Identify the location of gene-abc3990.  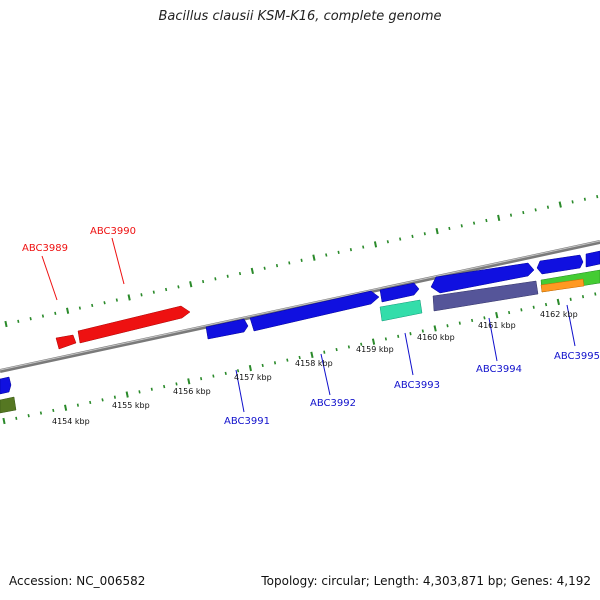
(134, 324).